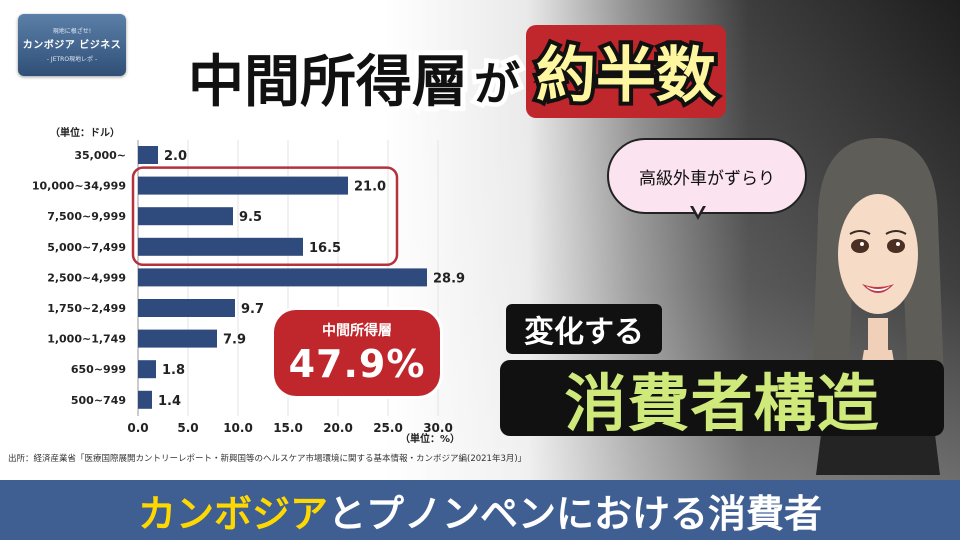 Image resolution: width=960 pixels, height=540 pixels. What do you see at coordinates (575, 513) in the screenshot?
I see `footer-text: とプノンペンにおける消費者` at bounding box center [575, 513].